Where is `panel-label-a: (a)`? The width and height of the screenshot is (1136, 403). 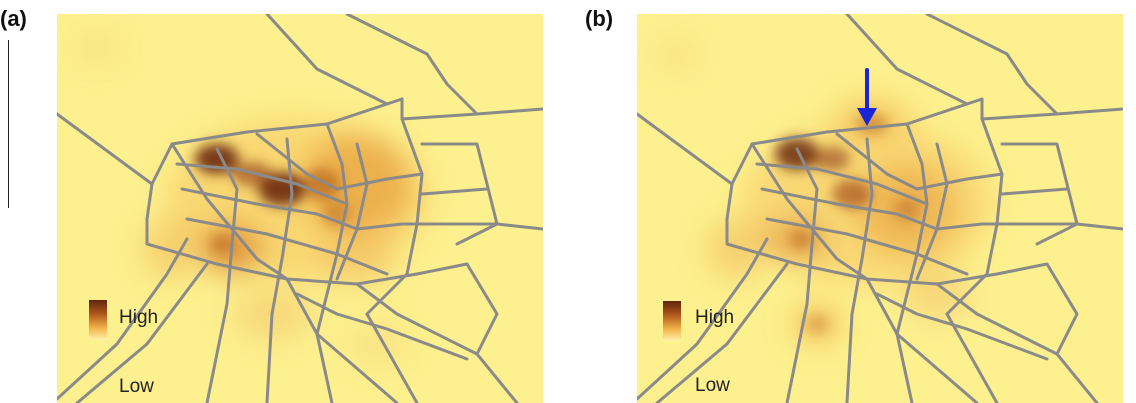
panel-label-a: (a) is located at coordinates (13, 18).